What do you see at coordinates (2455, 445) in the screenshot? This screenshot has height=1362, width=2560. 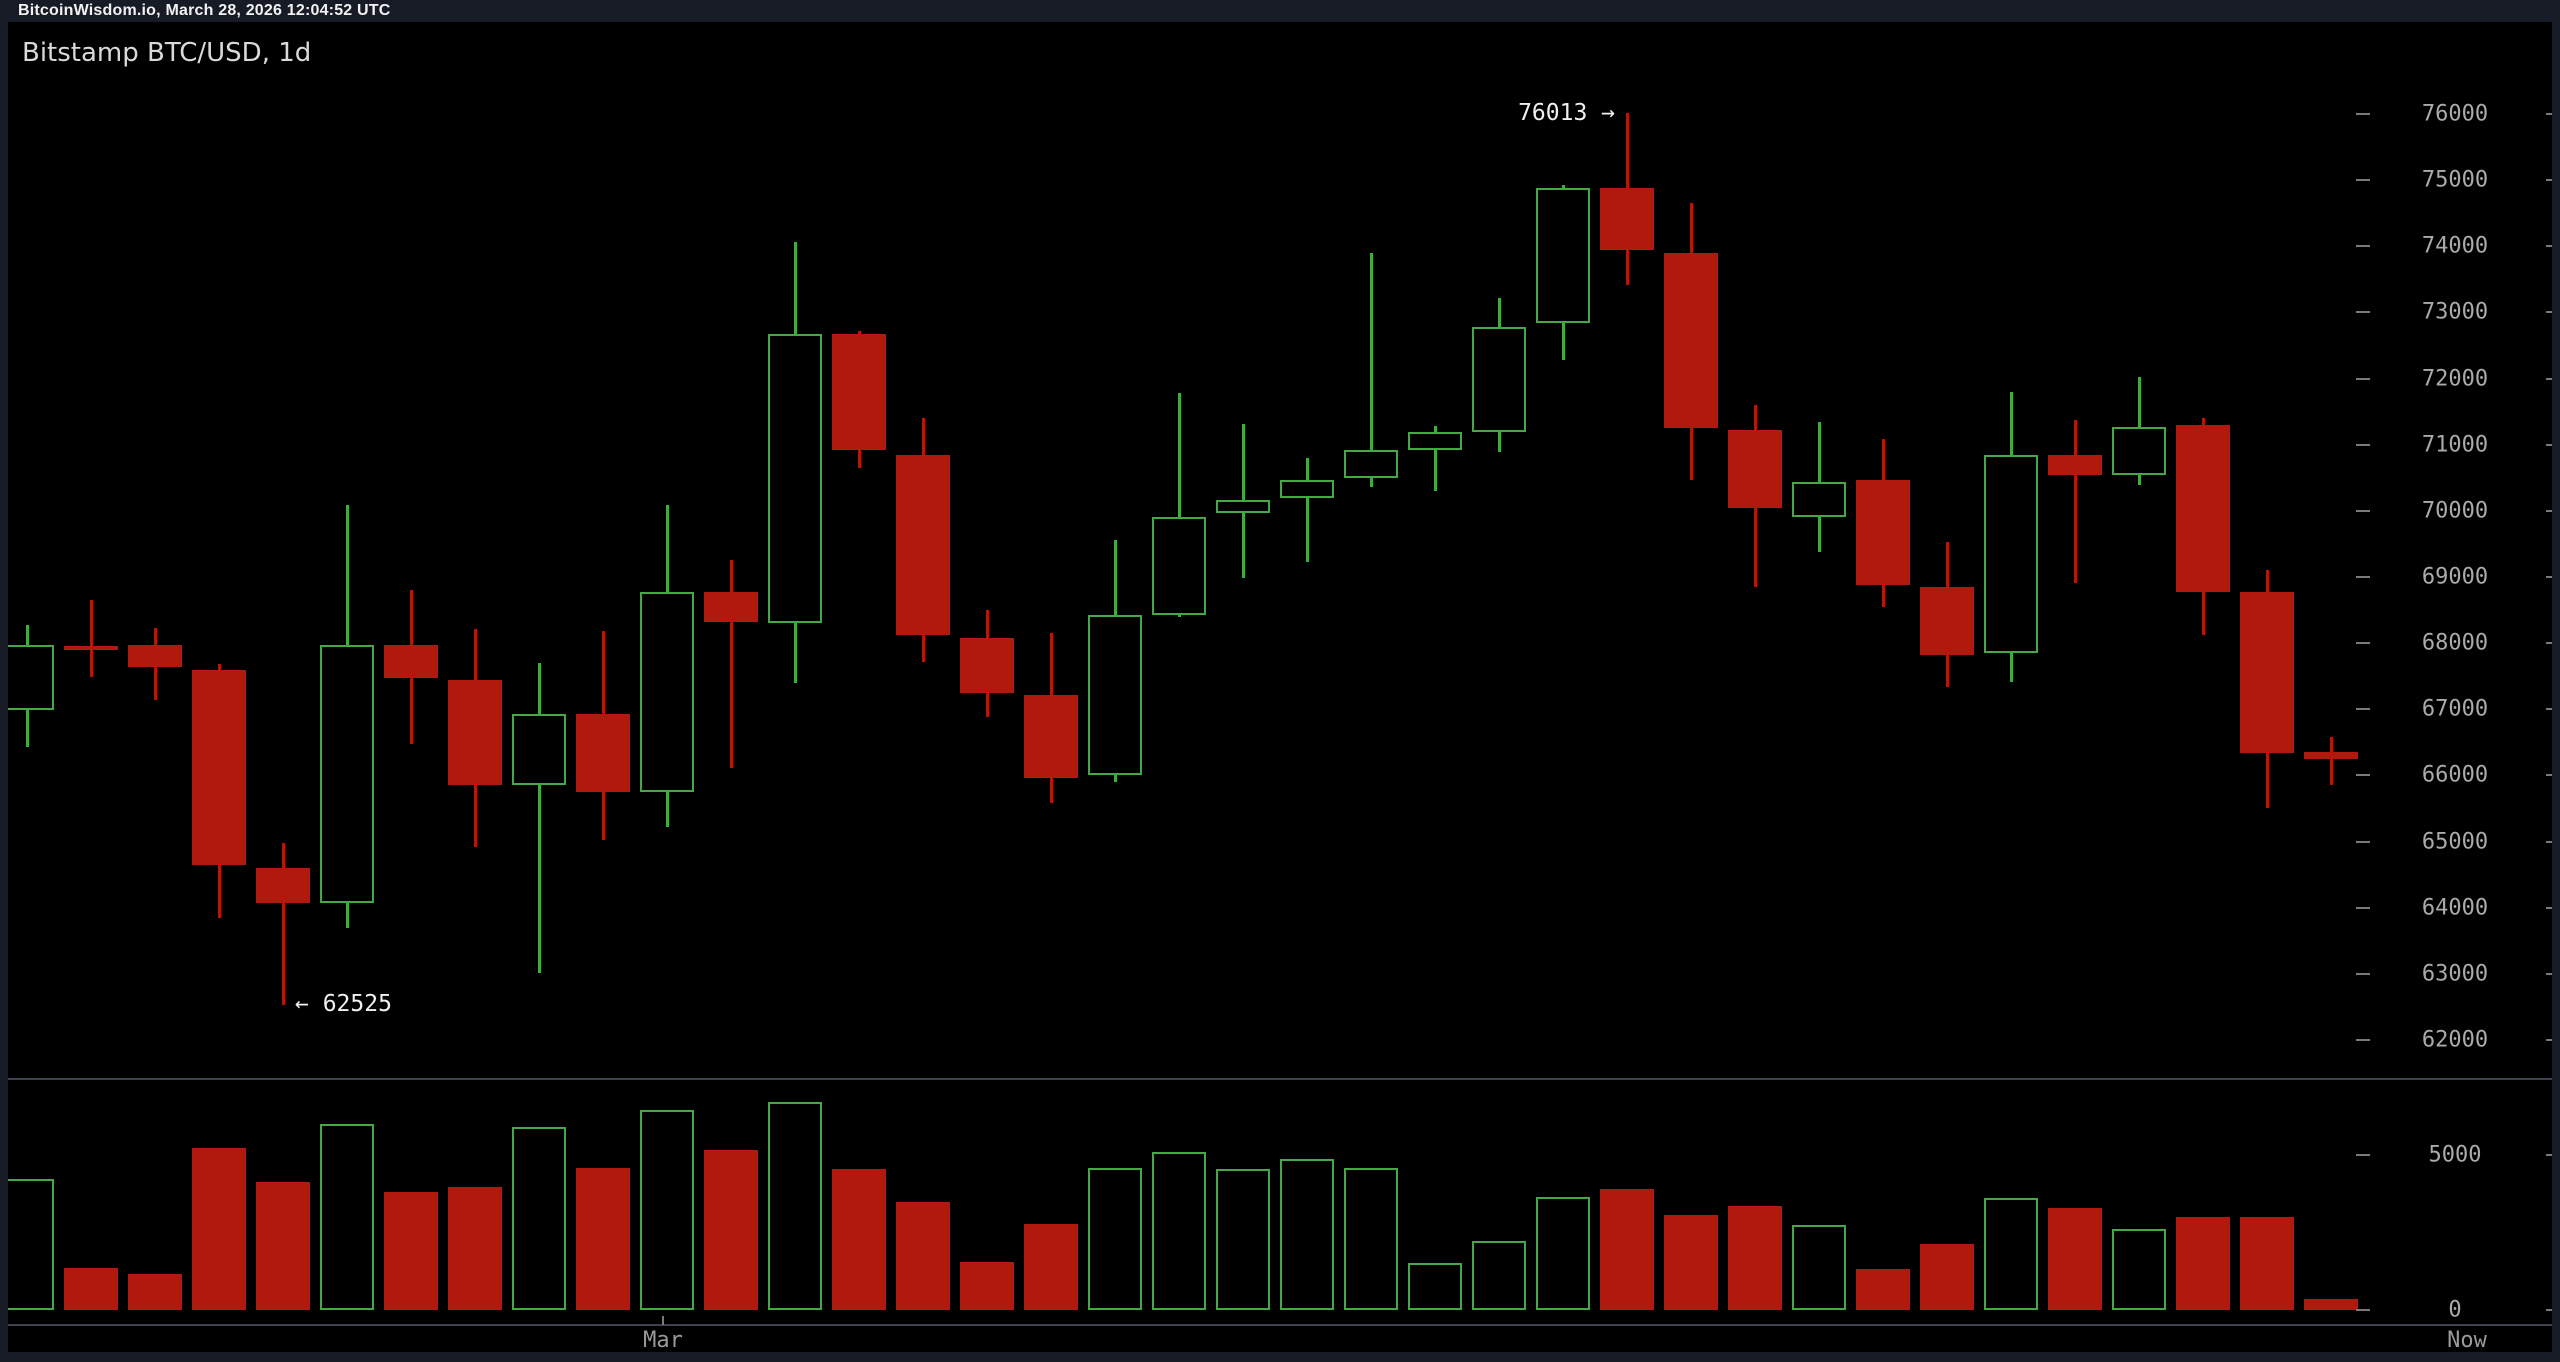 I see `price-axis-label: 71000` at bounding box center [2455, 445].